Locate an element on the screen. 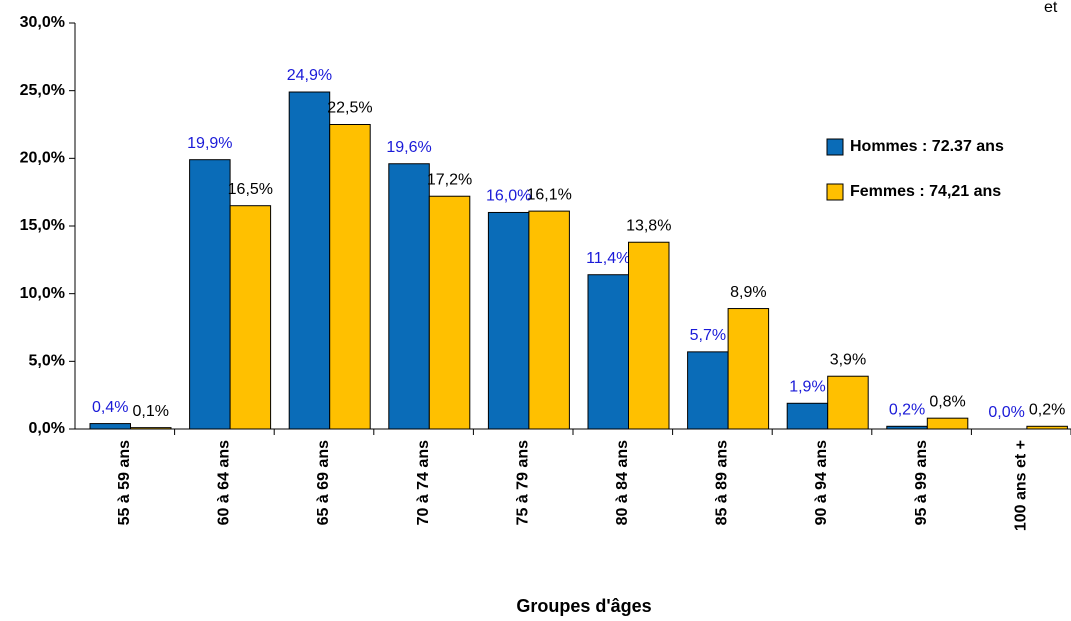  x-tick-label: 75 à 79 ans is located at coordinates (522, 483).